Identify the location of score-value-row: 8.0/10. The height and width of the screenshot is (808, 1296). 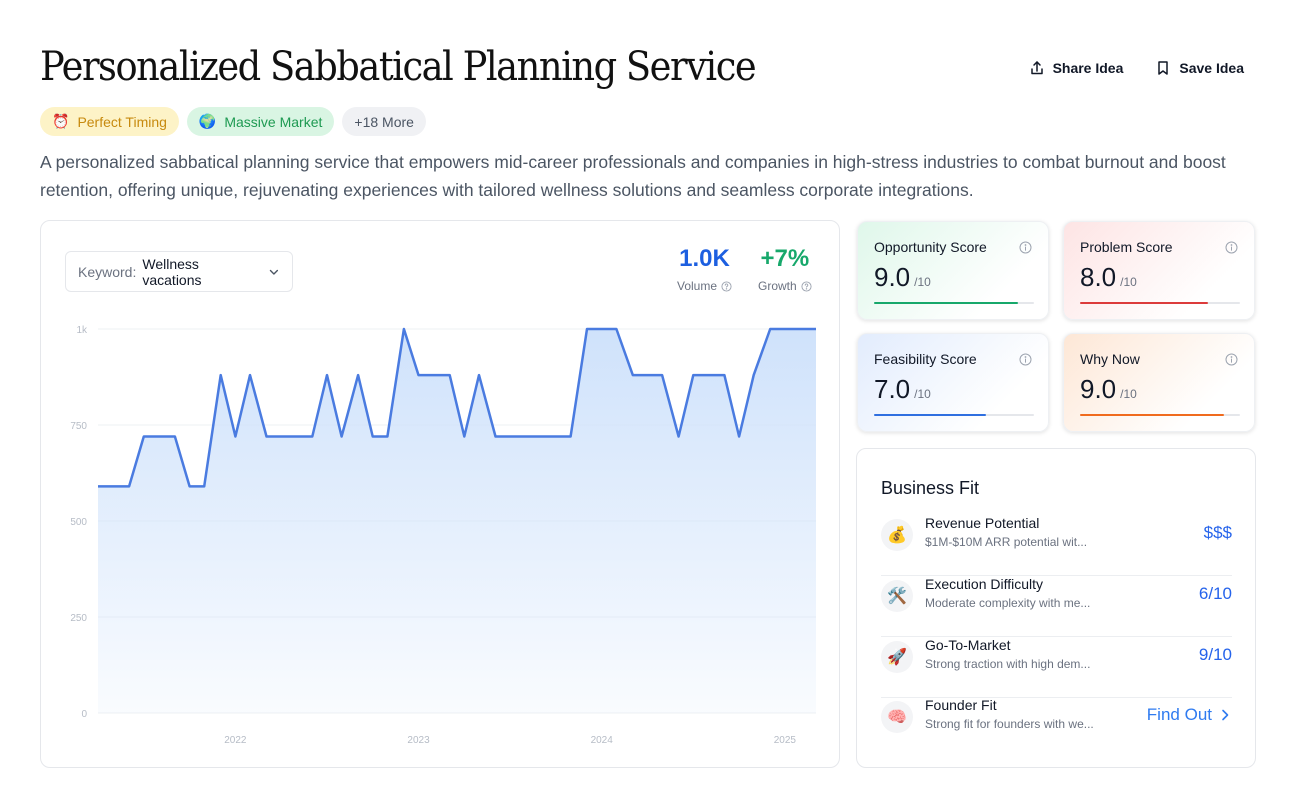
(1108, 277).